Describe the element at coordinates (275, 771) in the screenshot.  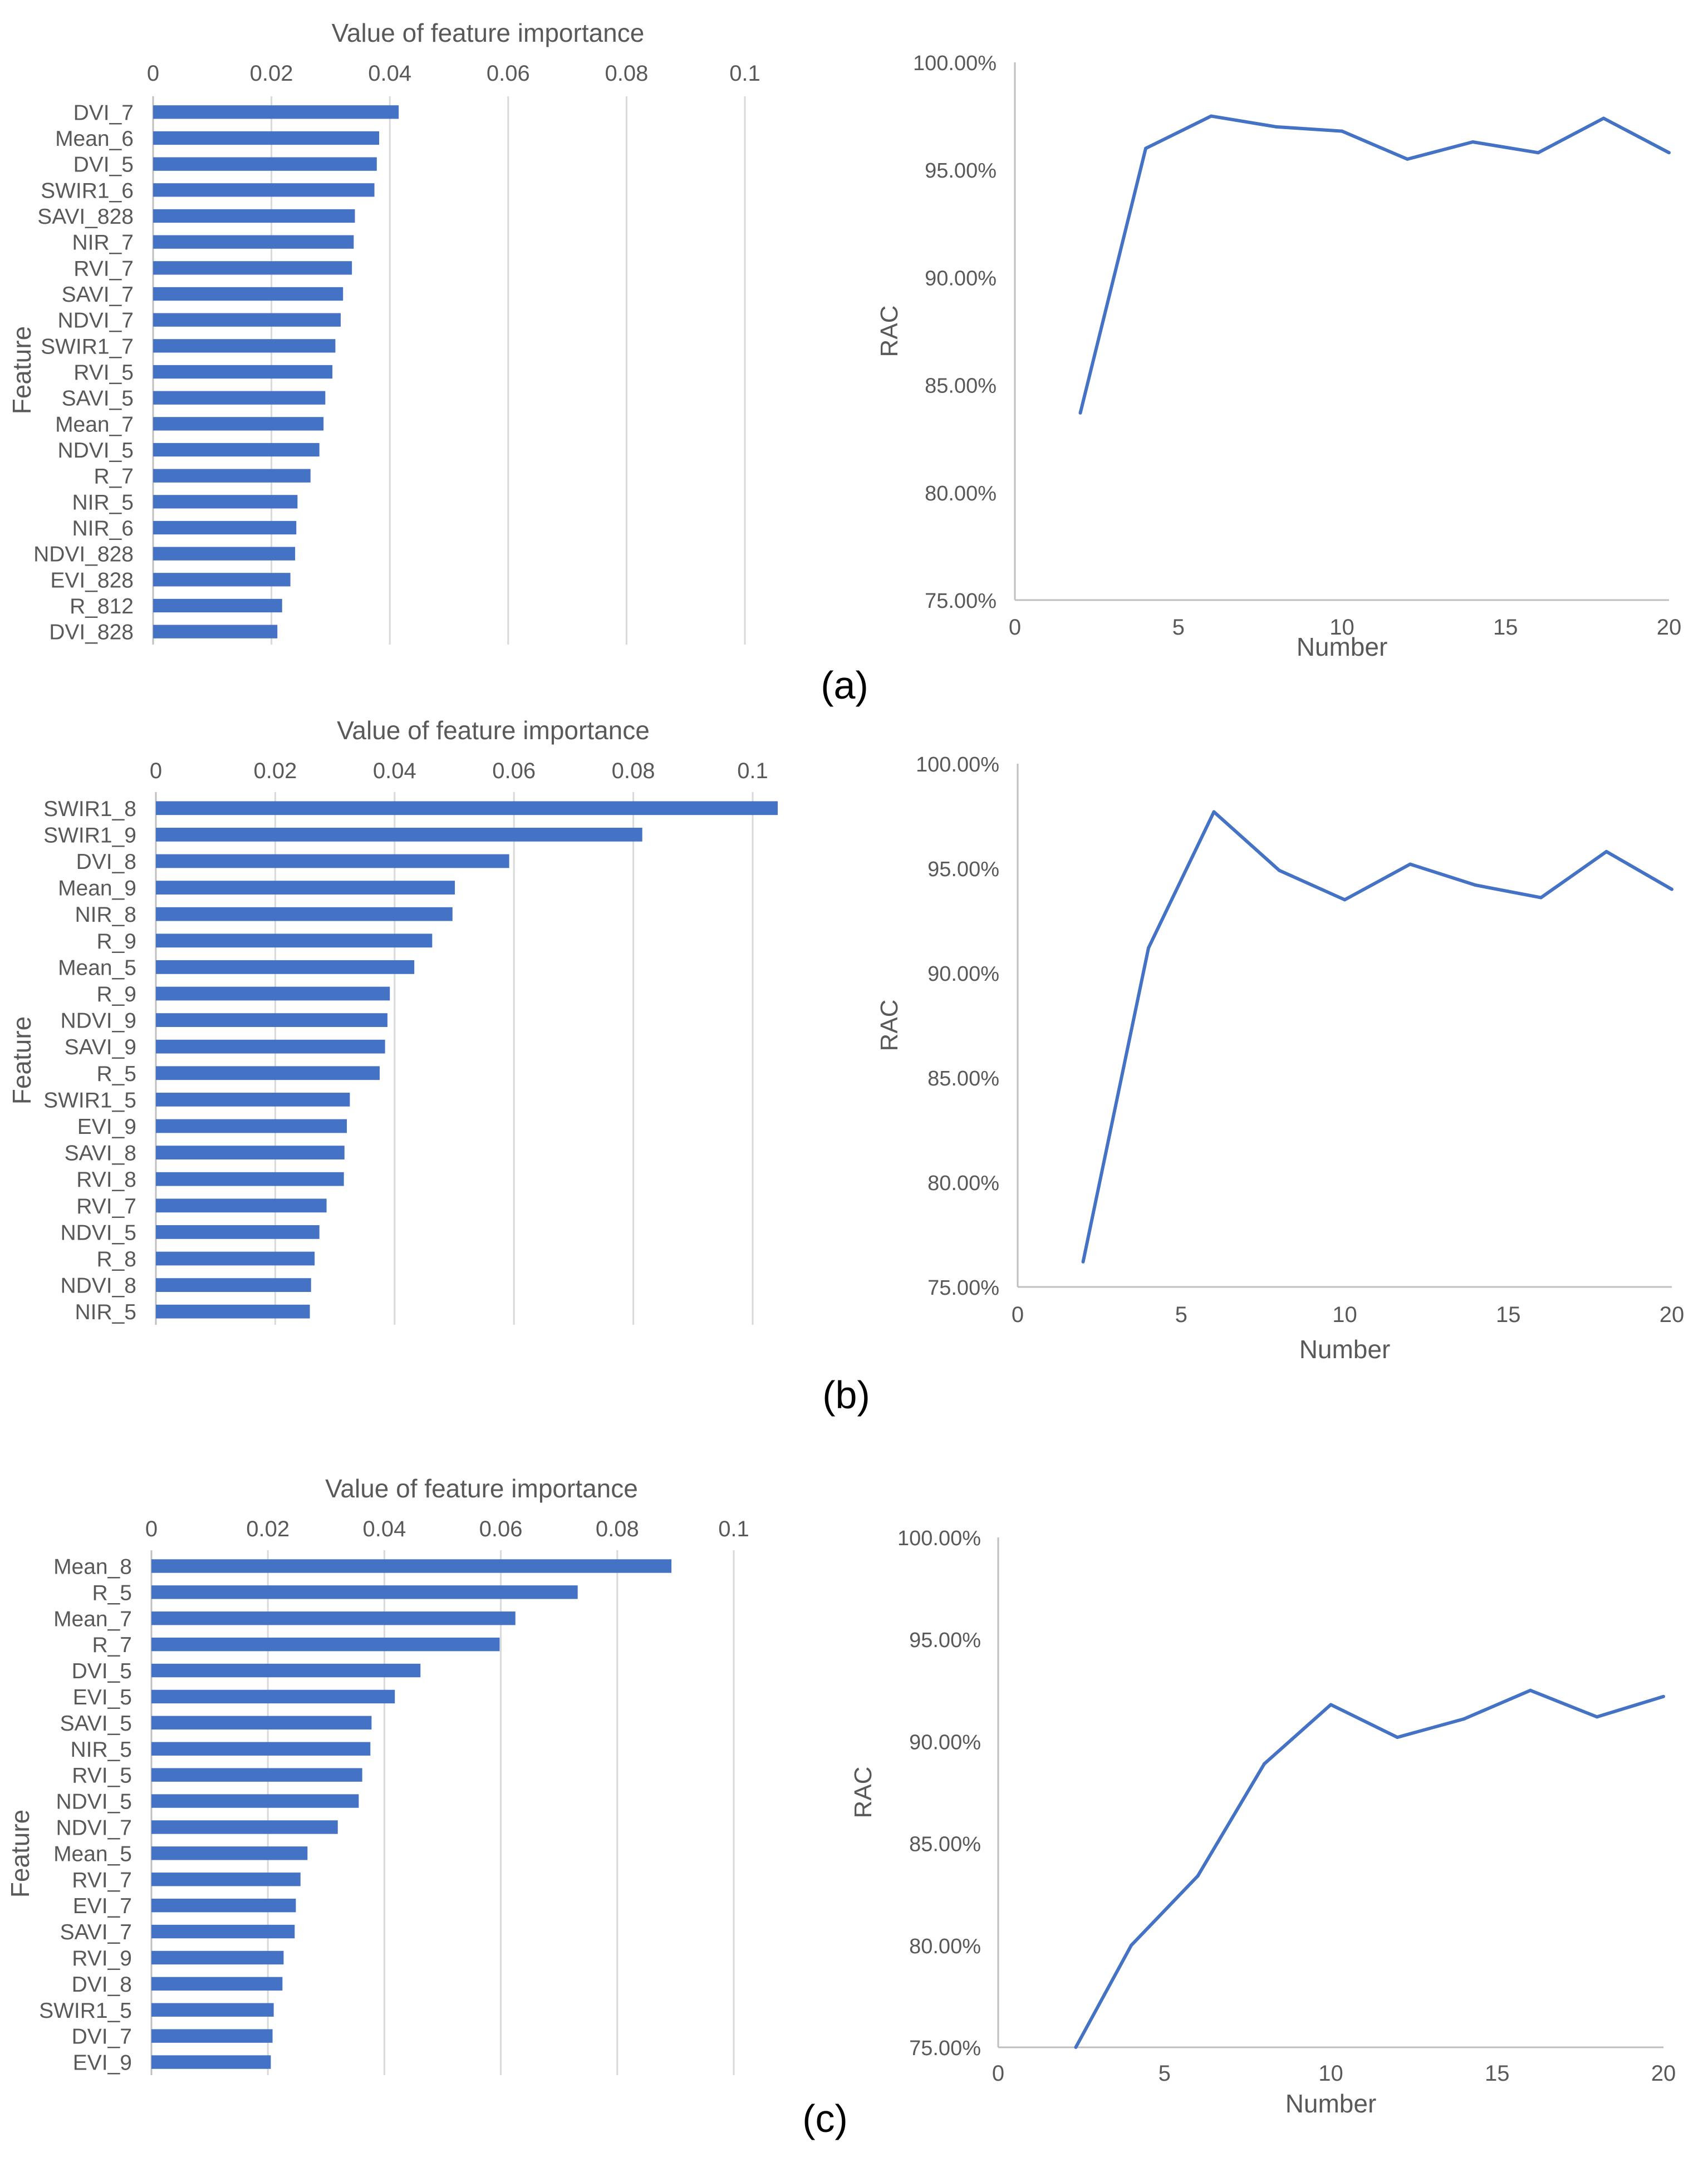
I see `bar2-x-tick-label: 0.02` at that location.